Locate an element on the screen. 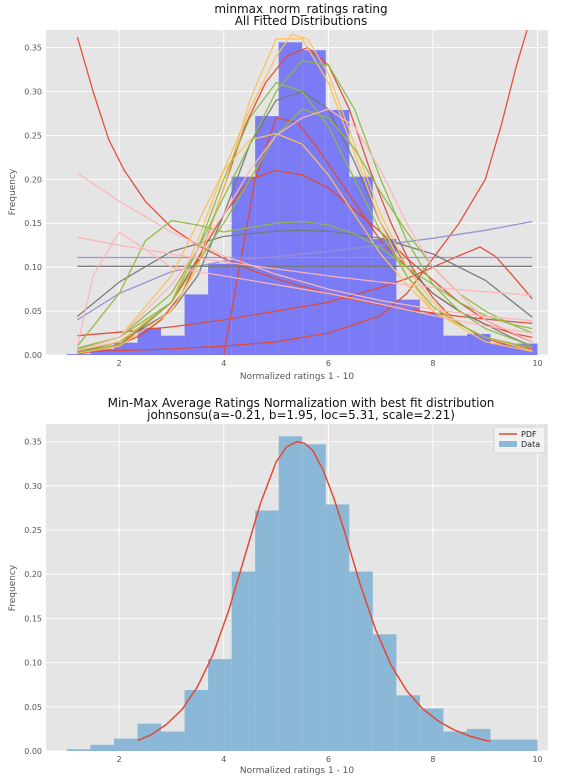  chart-2-ytick-label: 0.15 is located at coordinates (33, 618).